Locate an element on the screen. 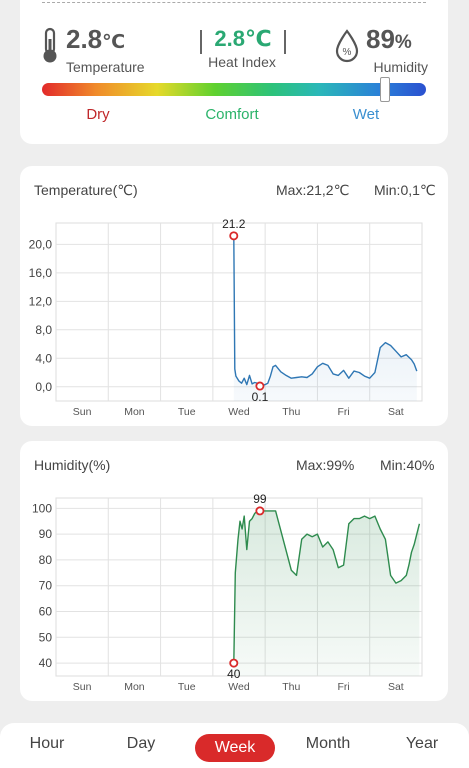 The height and width of the screenshot is (768, 469). scale-label-wet: Wet is located at coordinates (366, 114).